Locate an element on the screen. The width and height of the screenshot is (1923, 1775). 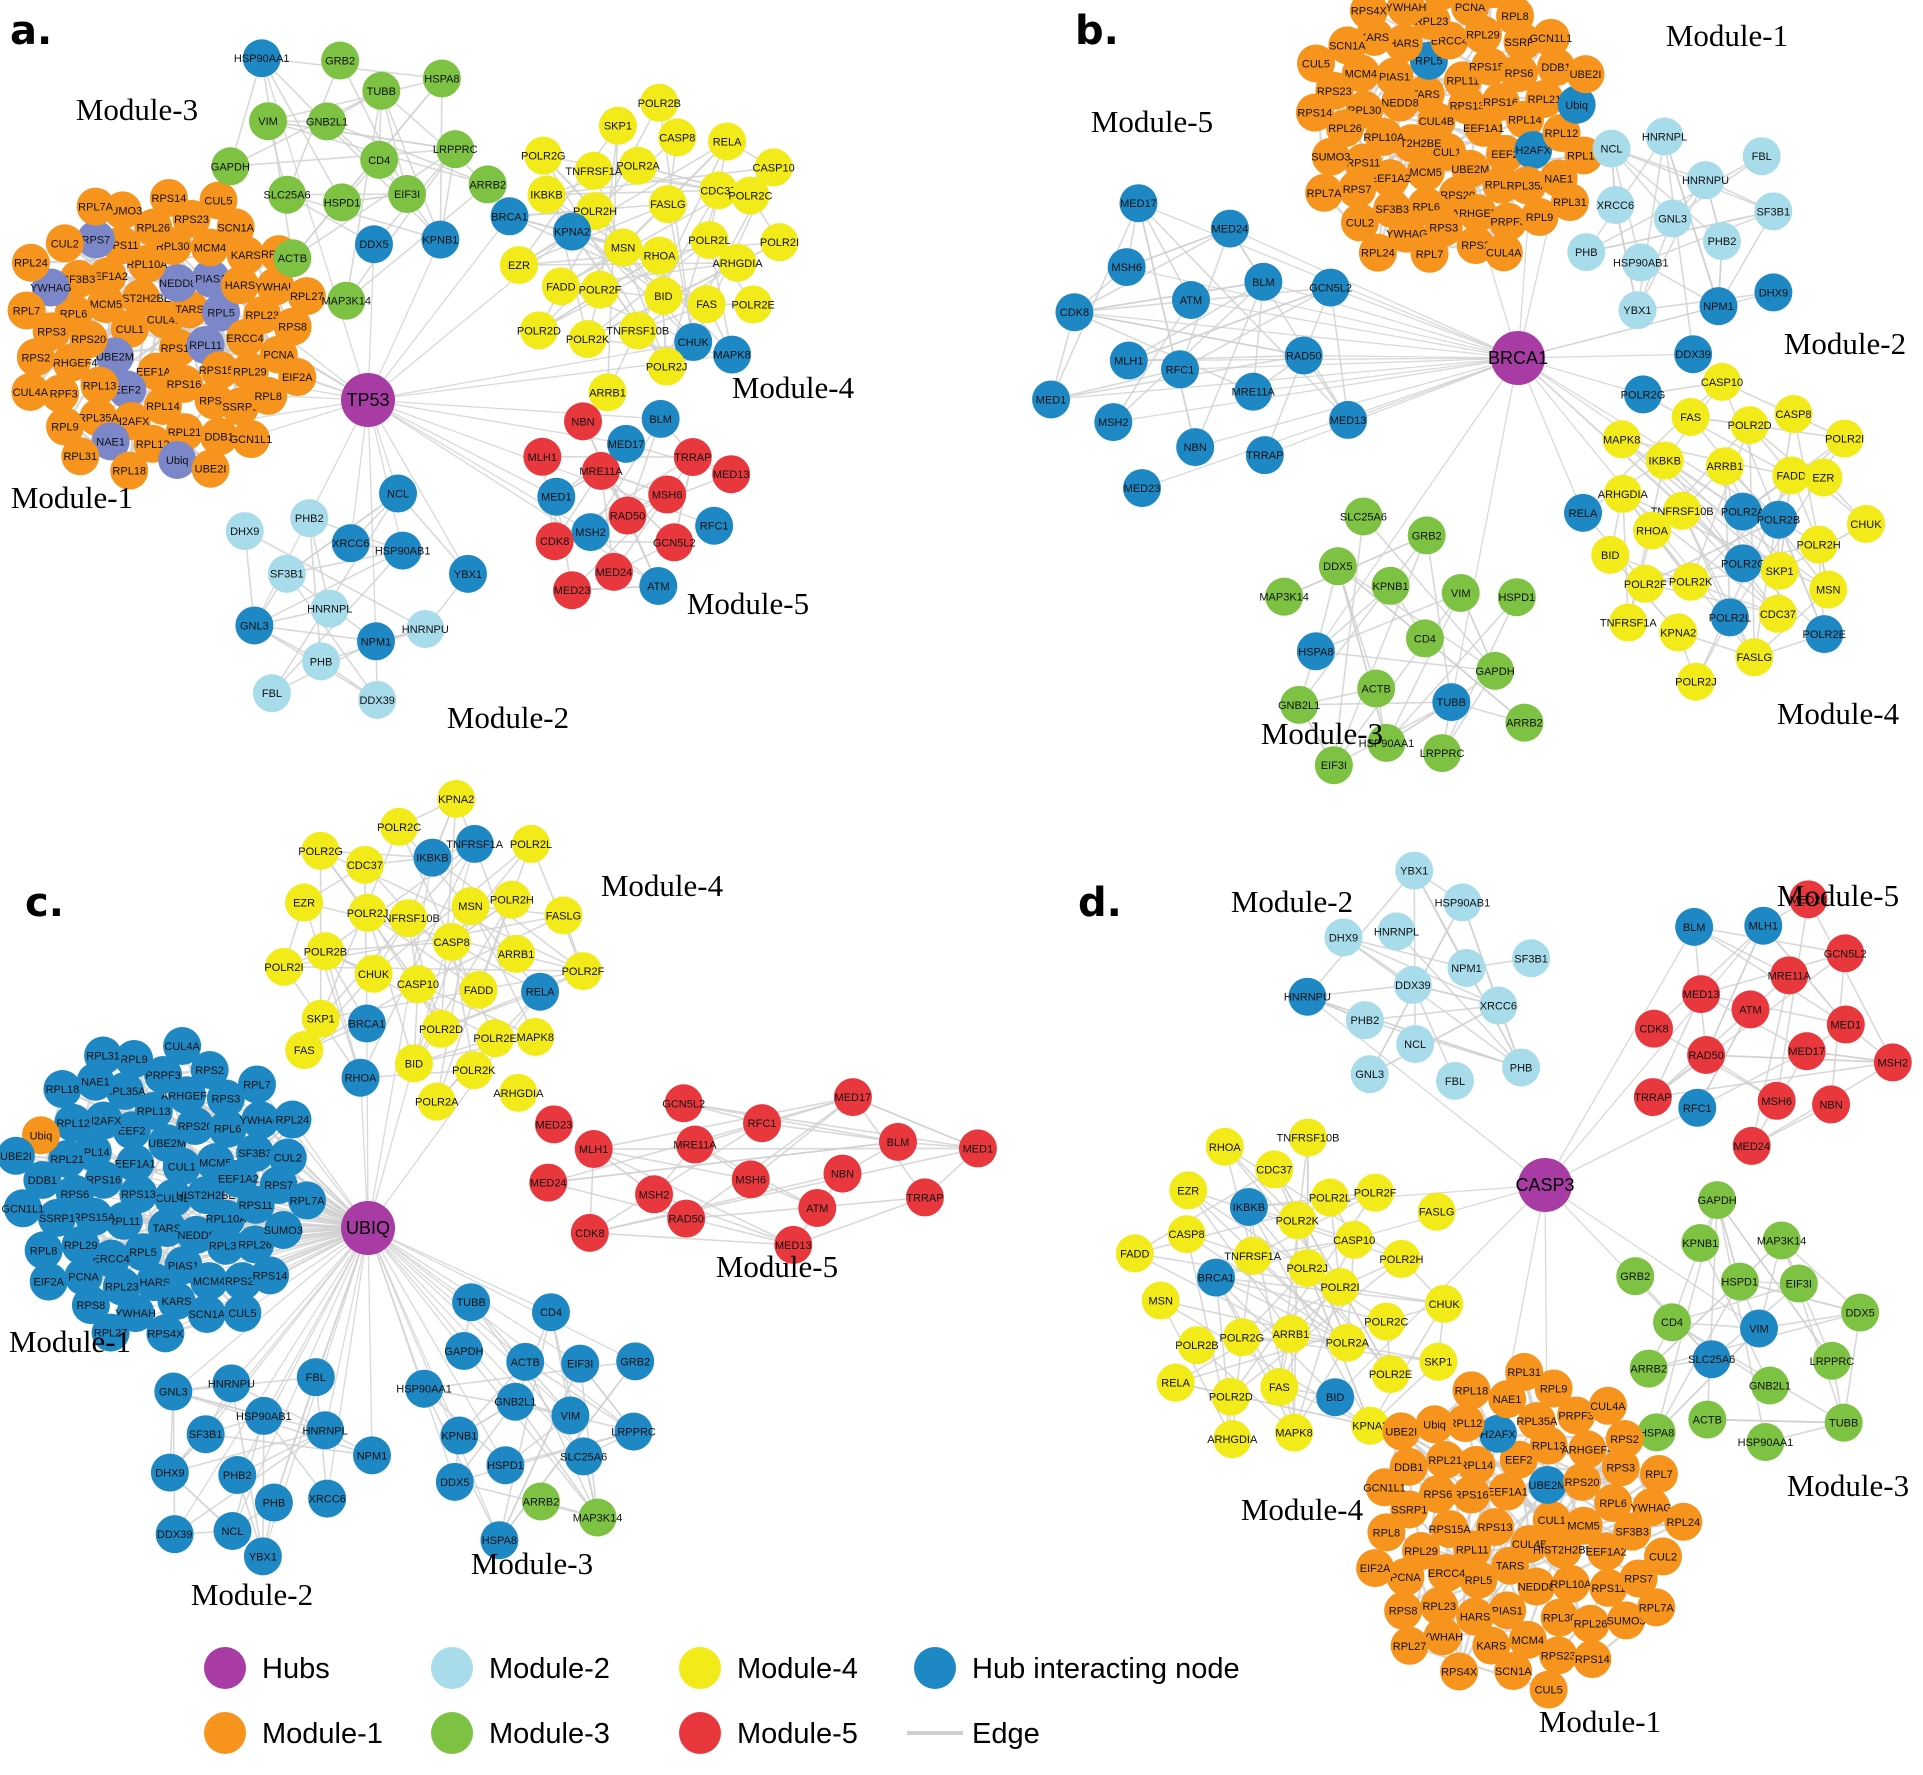
node-label: MSH2 is located at coordinates (590, 533).